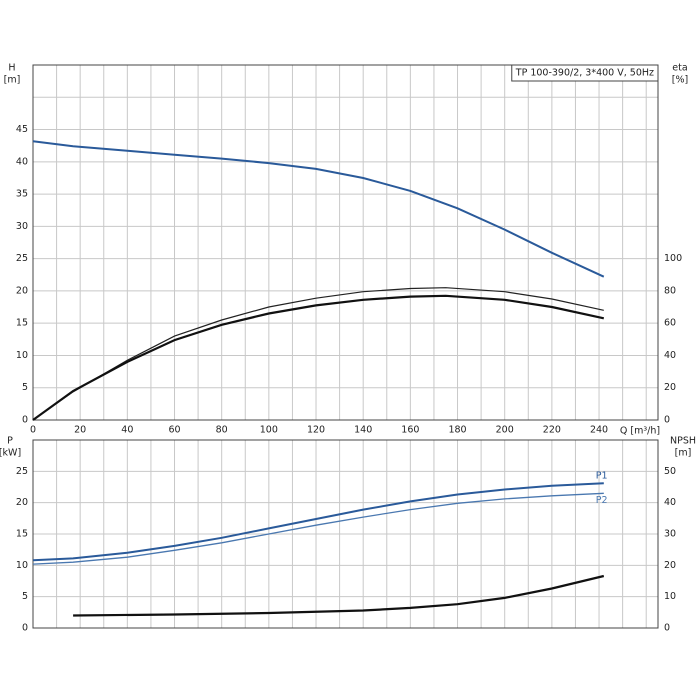  What do you see at coordinates (457, 430) in the screenshot?
I see `x-tick-label: 180` at bounding box center [457, 430].